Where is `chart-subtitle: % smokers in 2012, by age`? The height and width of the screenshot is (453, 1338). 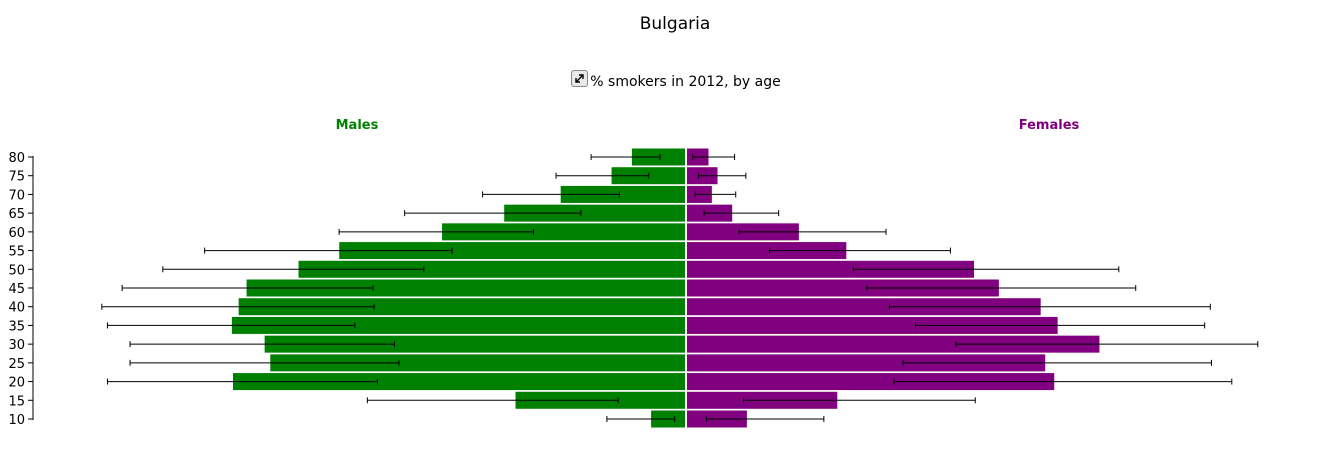
chart-subtitle: % smokers in 2012, by age is located at coordinates (685, 82).